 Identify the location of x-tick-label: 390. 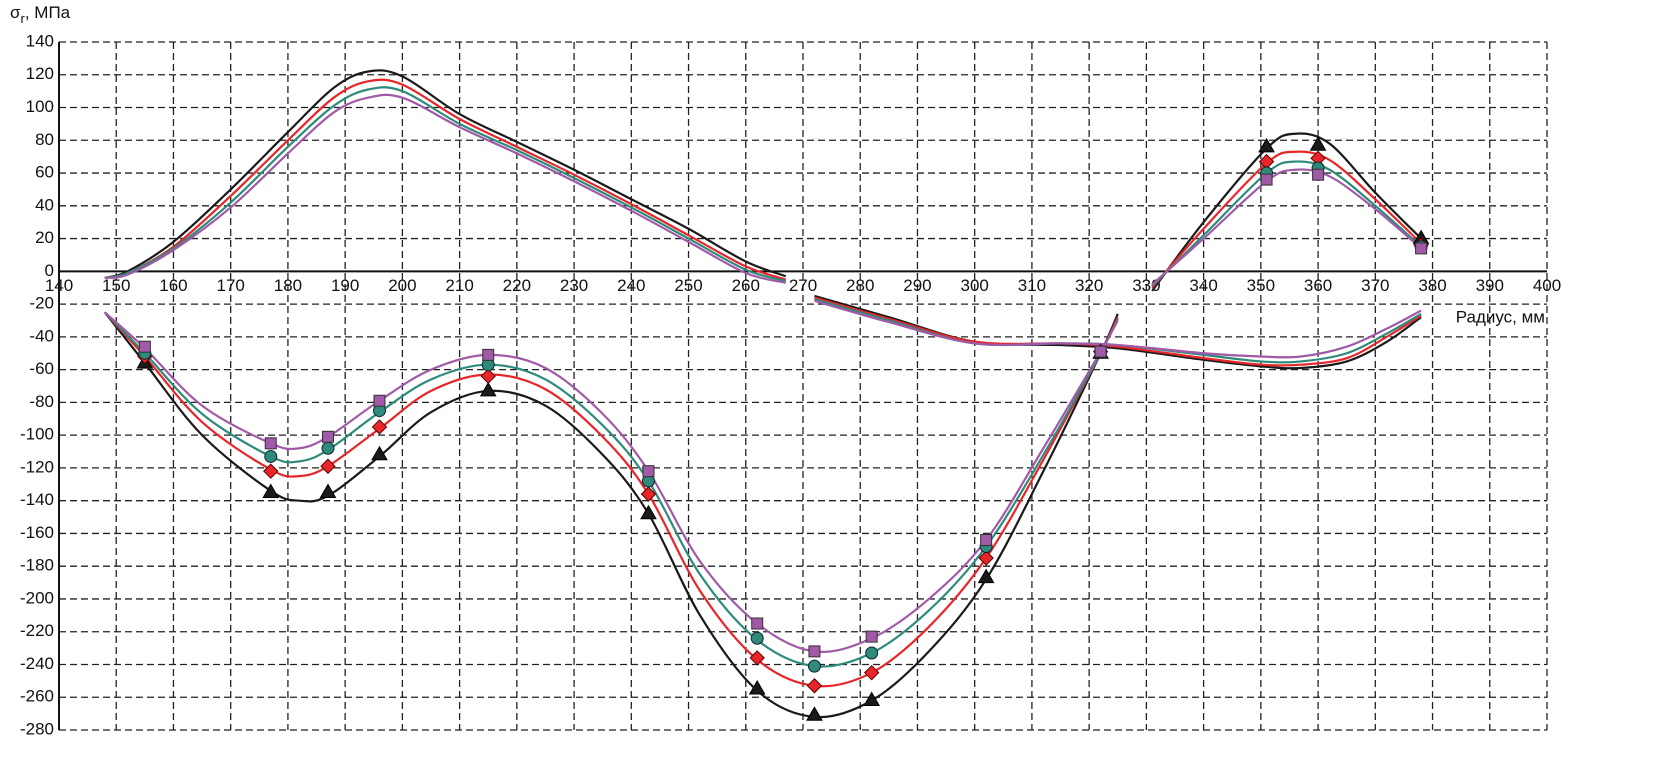
(1490, 285).